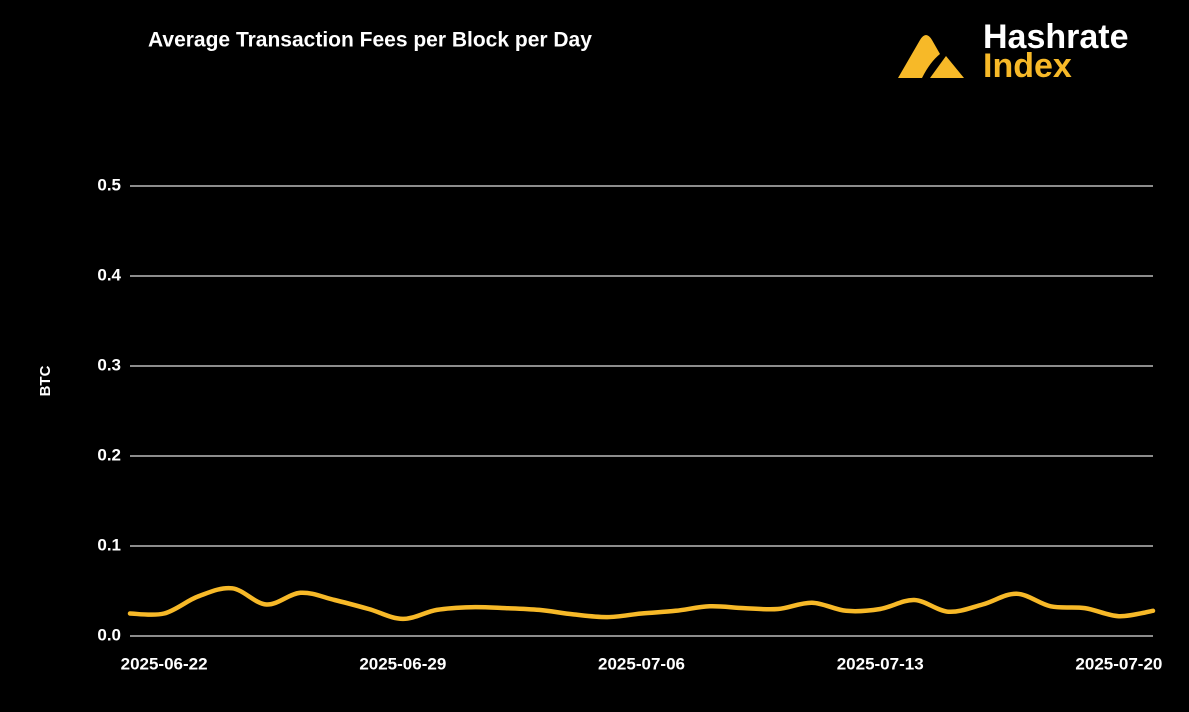 The width and height of the screenshot is (1189, 712). I want to click on x-tick-label: 2025-07-06, so click(641, 663).